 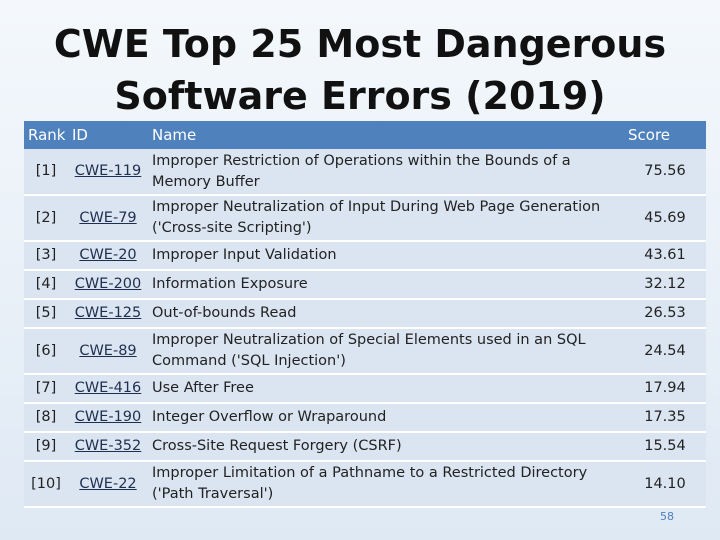 I want to click on cwe-id-cell: CWE-200, so click(x=108, y=285).